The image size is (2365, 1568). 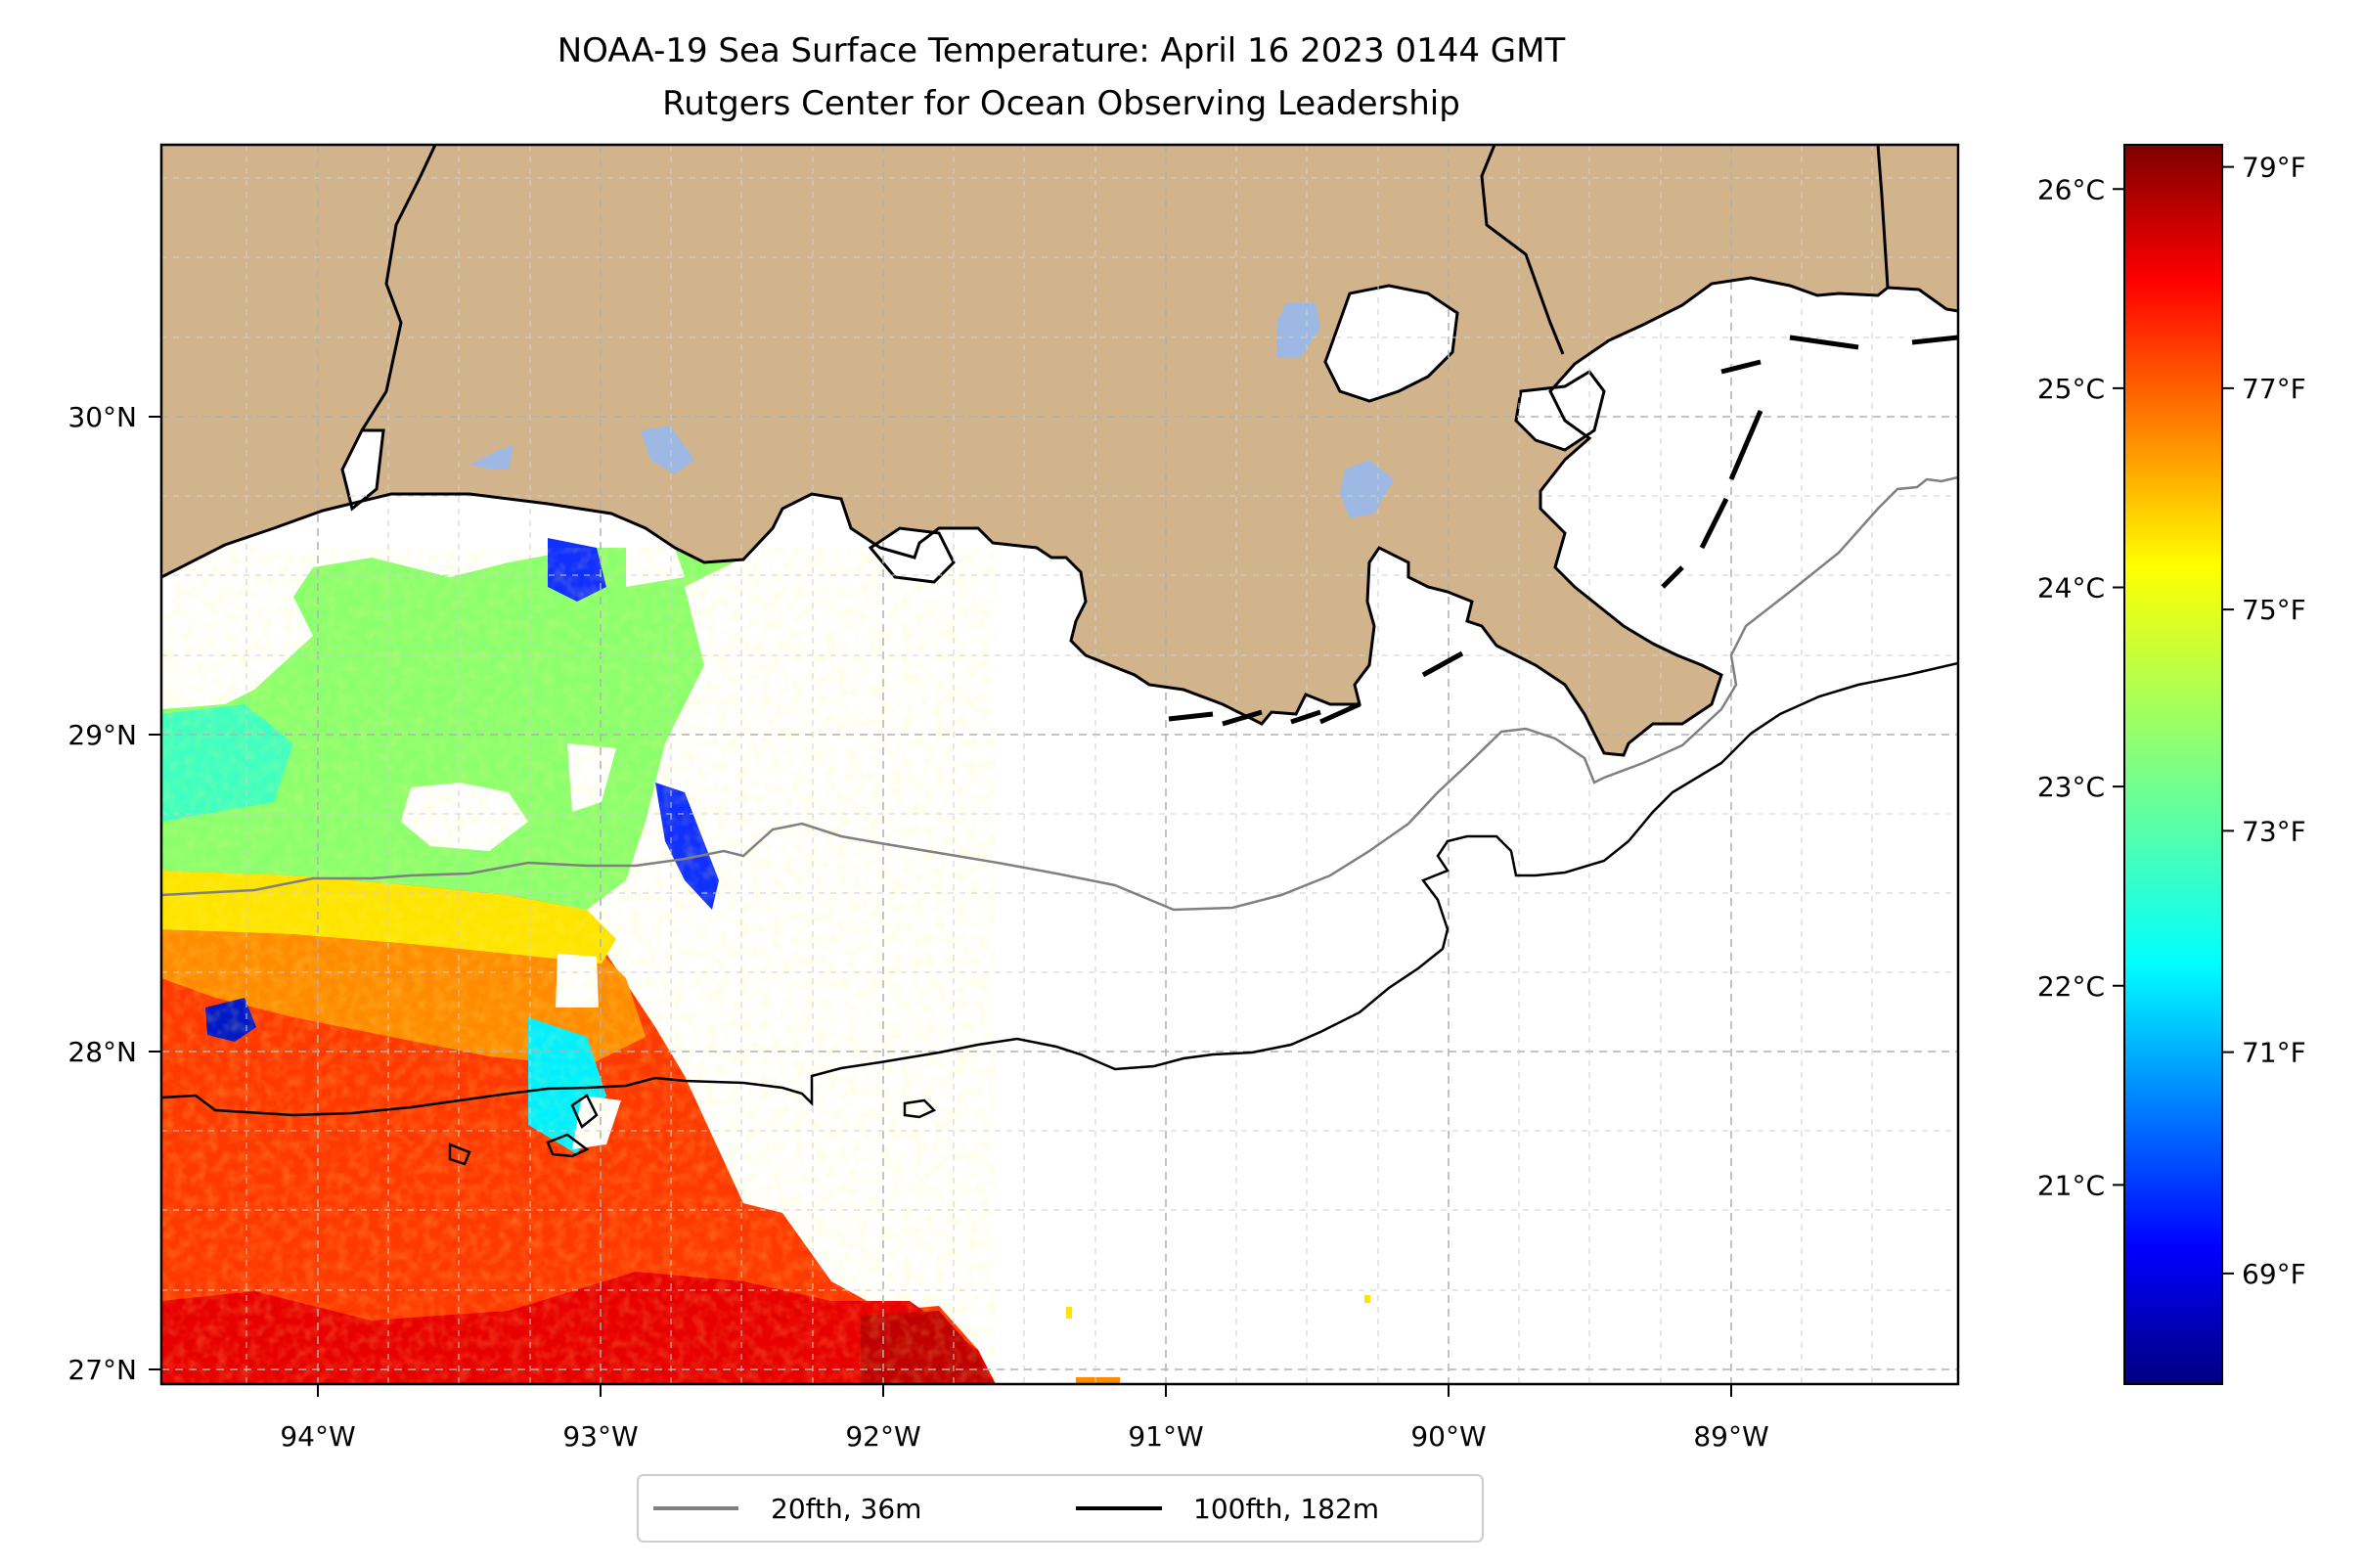 What do you see at coordinates (1730, 1436) in the screenshot?
I see `x-tick-label: 89°W` at bounding box center [1730, 1436].